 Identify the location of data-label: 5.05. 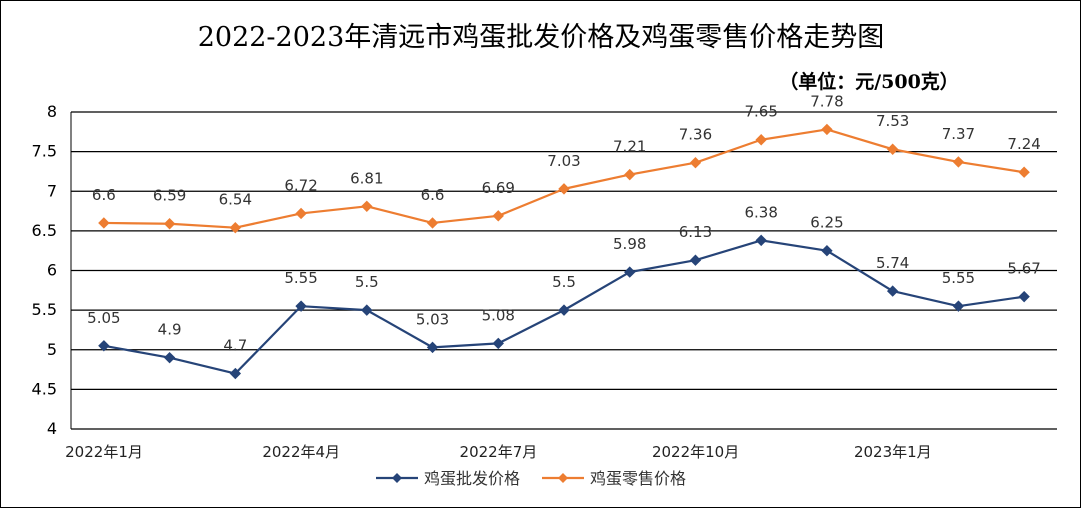
(103, 318).